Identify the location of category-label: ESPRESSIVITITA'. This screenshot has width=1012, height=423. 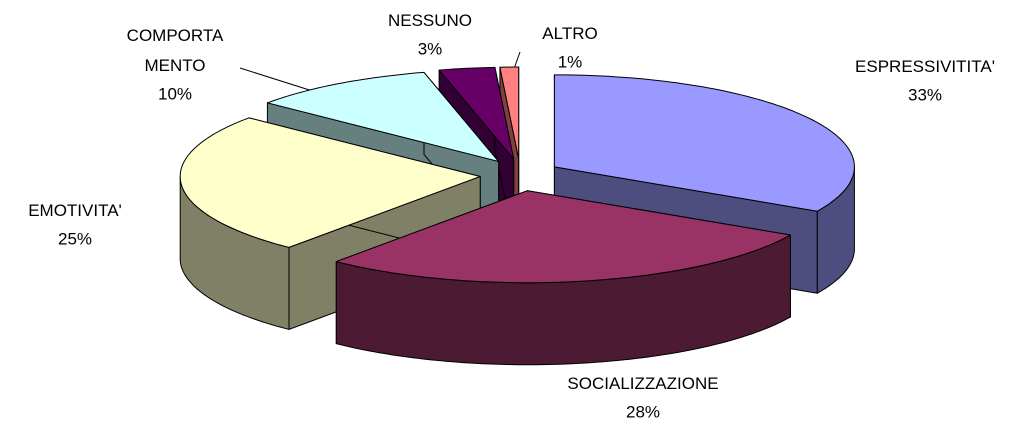
(925, 66).